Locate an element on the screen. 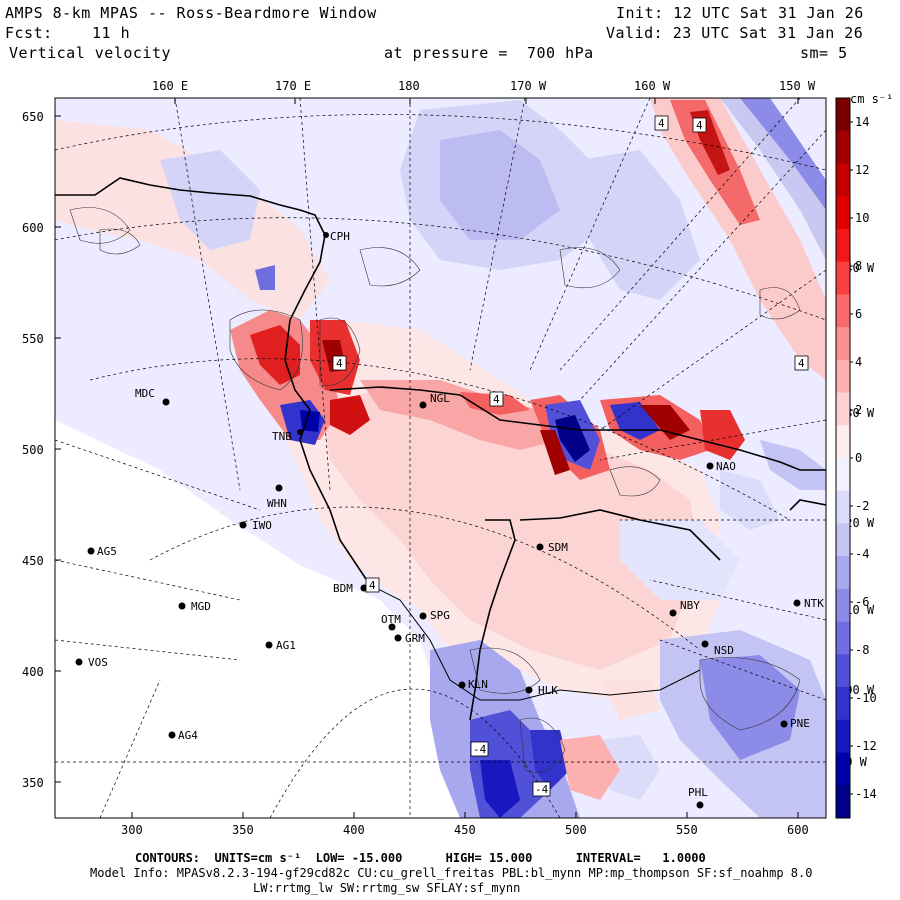 The height and width of the screenshot is (900, 900). station-label: TNB is located at coordinates (282, 436).